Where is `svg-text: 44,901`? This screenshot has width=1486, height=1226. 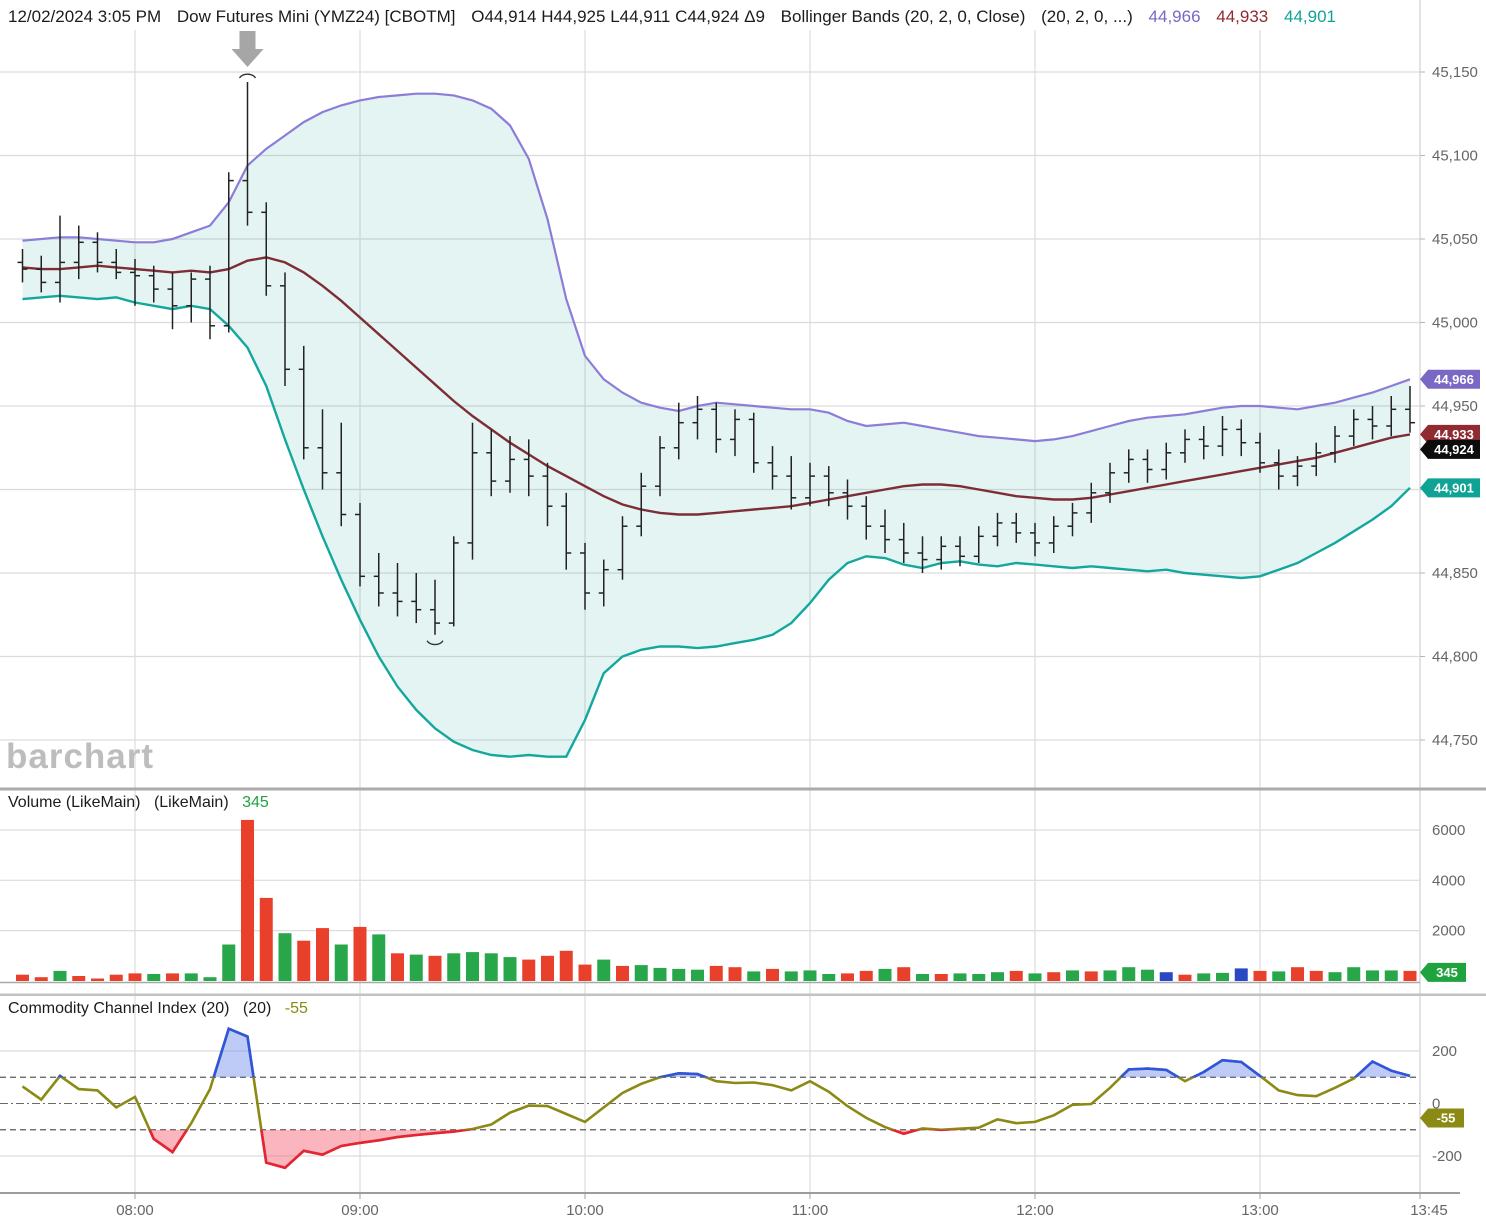 svg-text: 44,901 is located at coordinates (1454, 487).